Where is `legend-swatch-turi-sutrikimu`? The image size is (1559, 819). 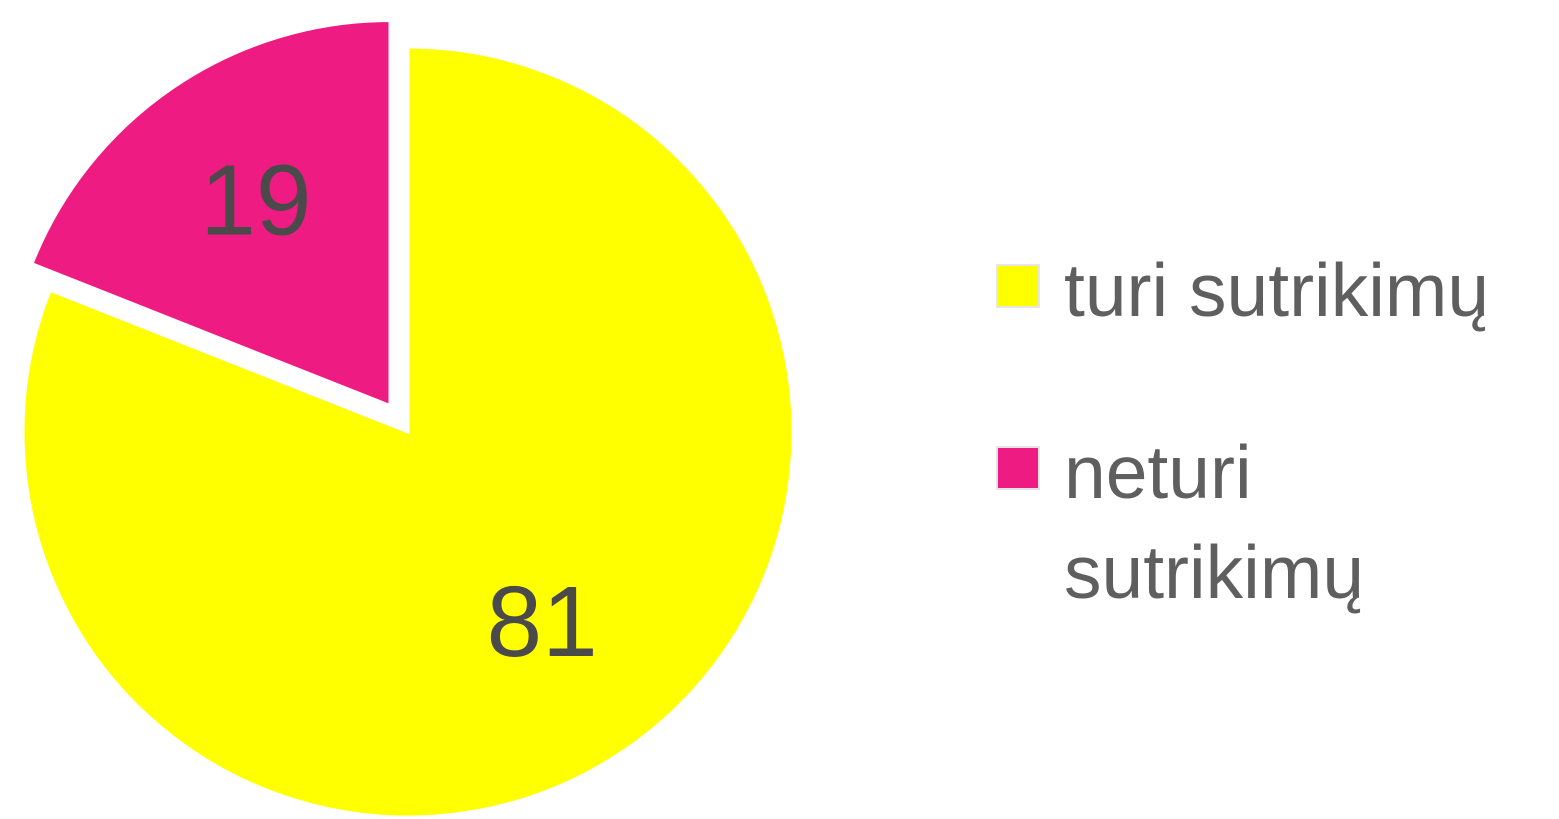 legend-swatch-turi-sutrikimu is located at coordinates (1018, 286).